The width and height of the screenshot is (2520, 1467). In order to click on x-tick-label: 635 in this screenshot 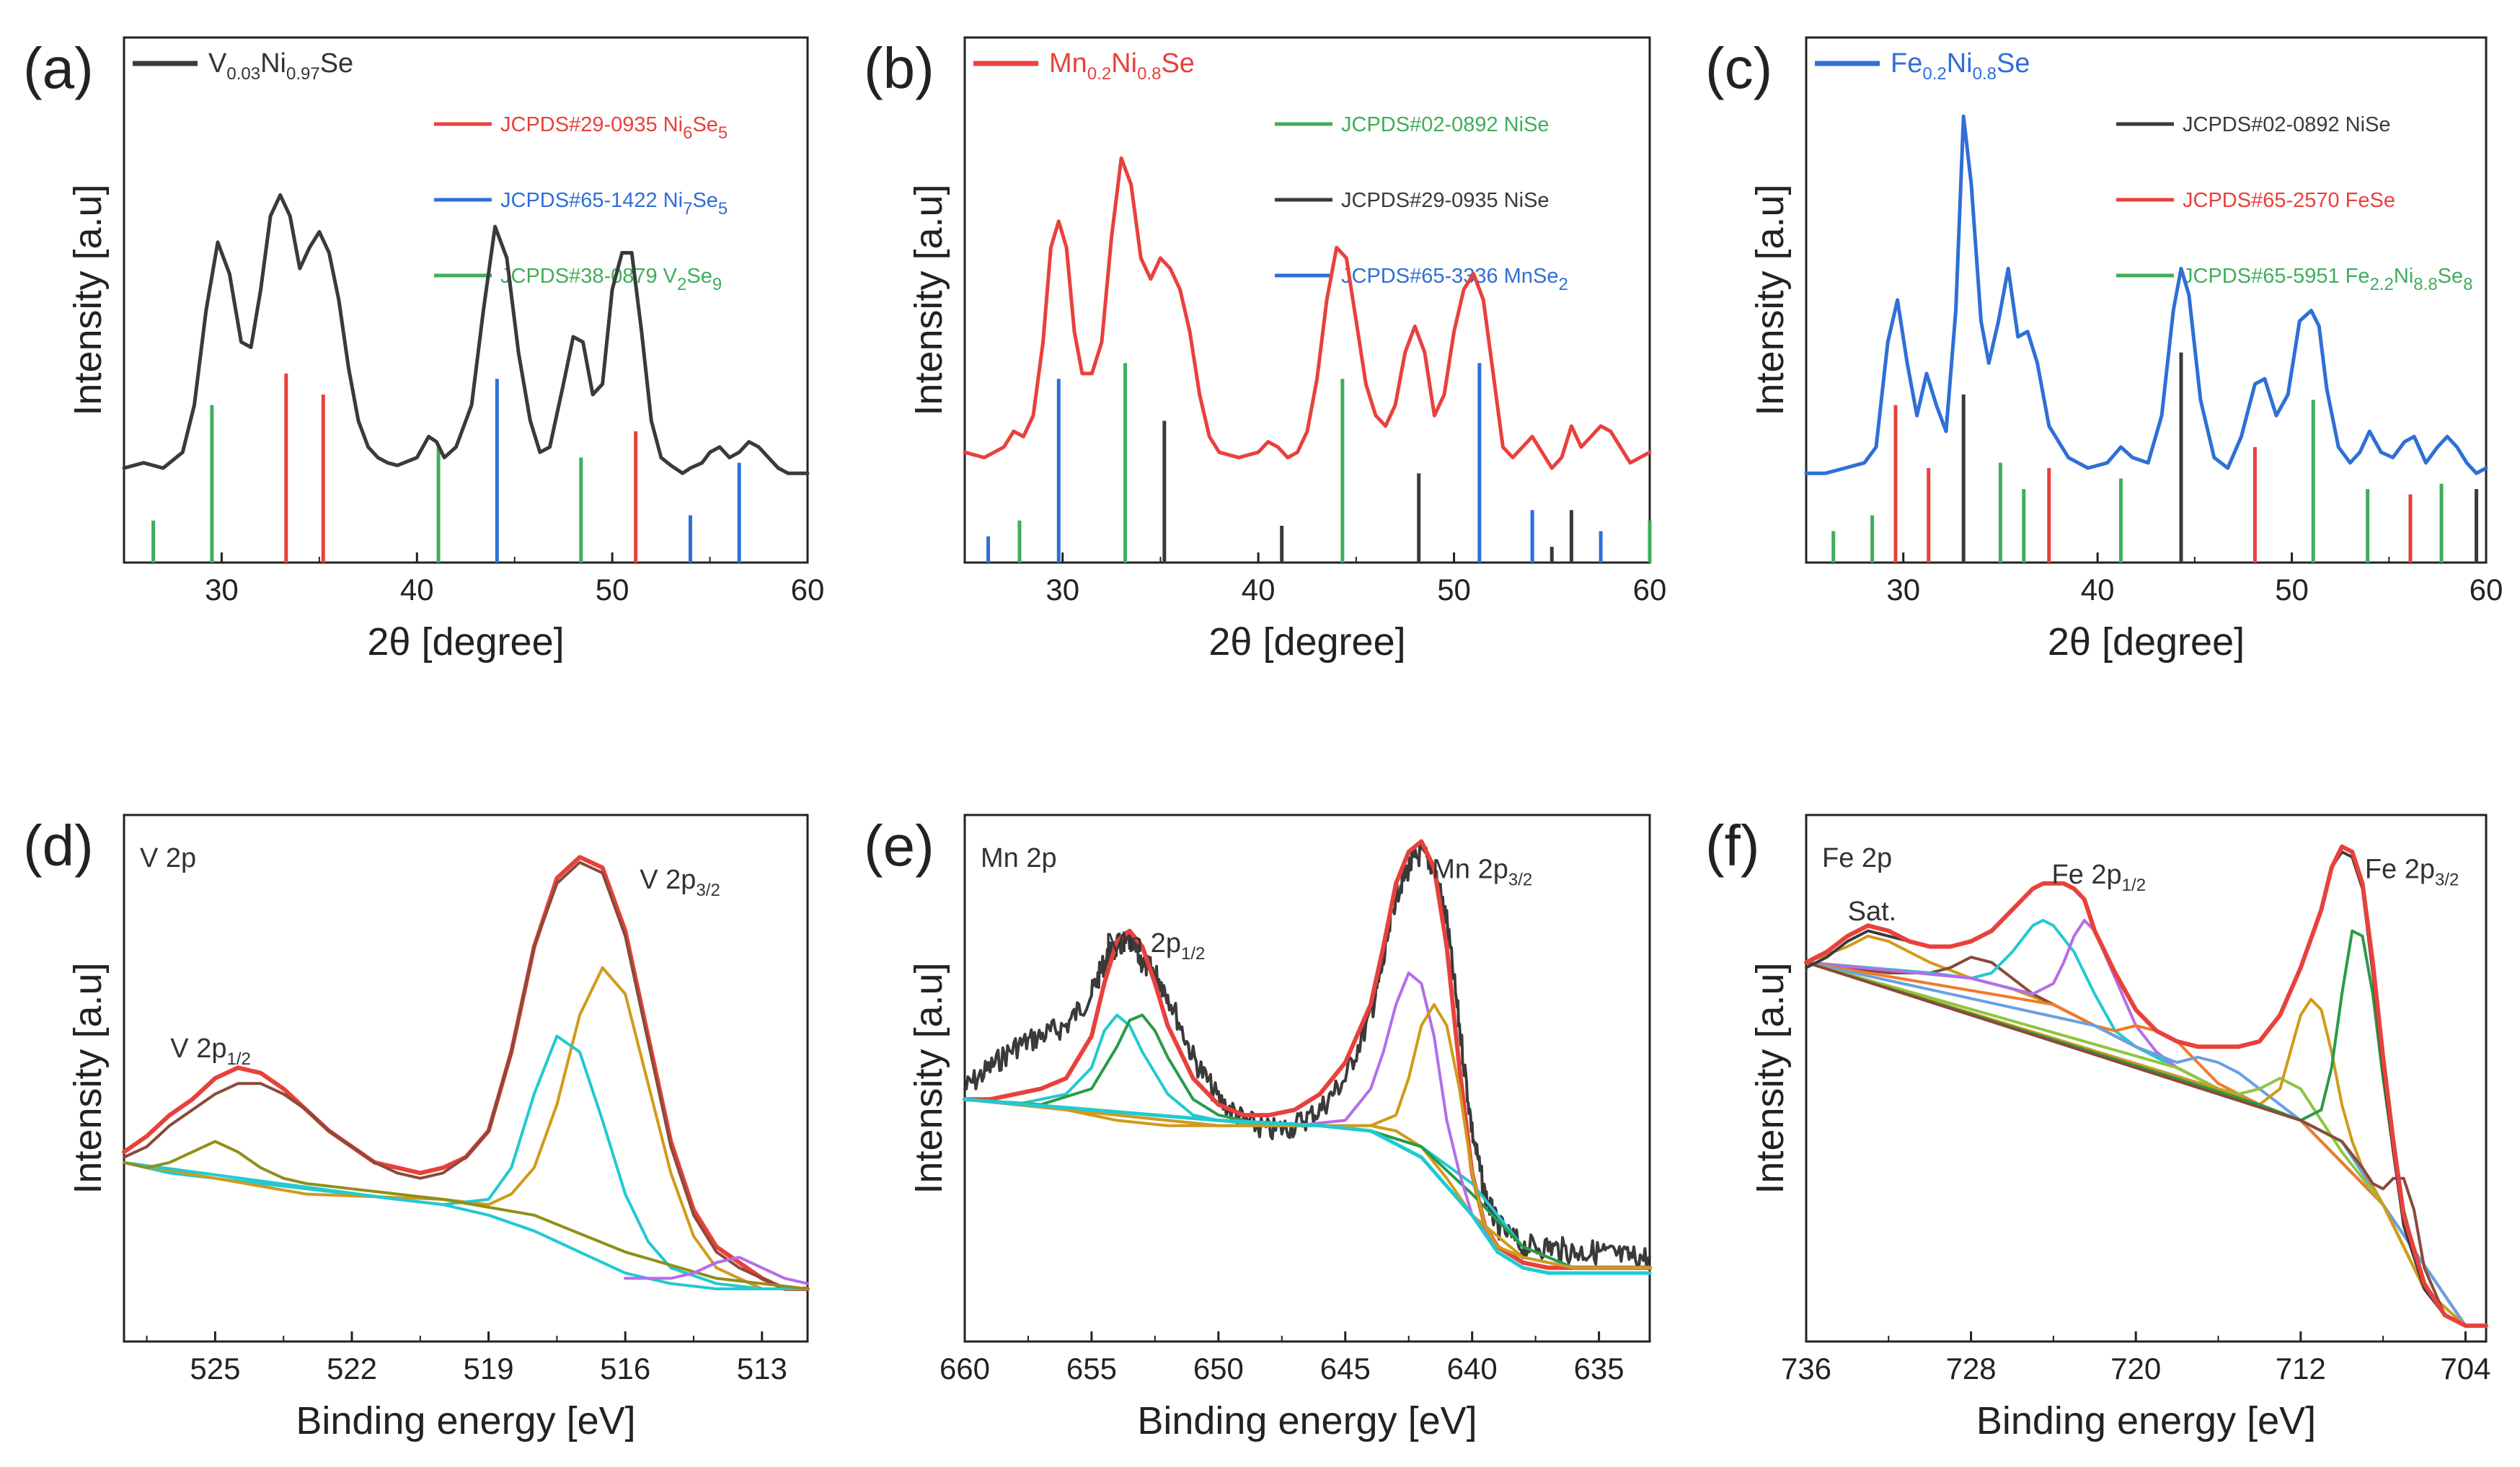, I will do `click(1599, 1369)`.